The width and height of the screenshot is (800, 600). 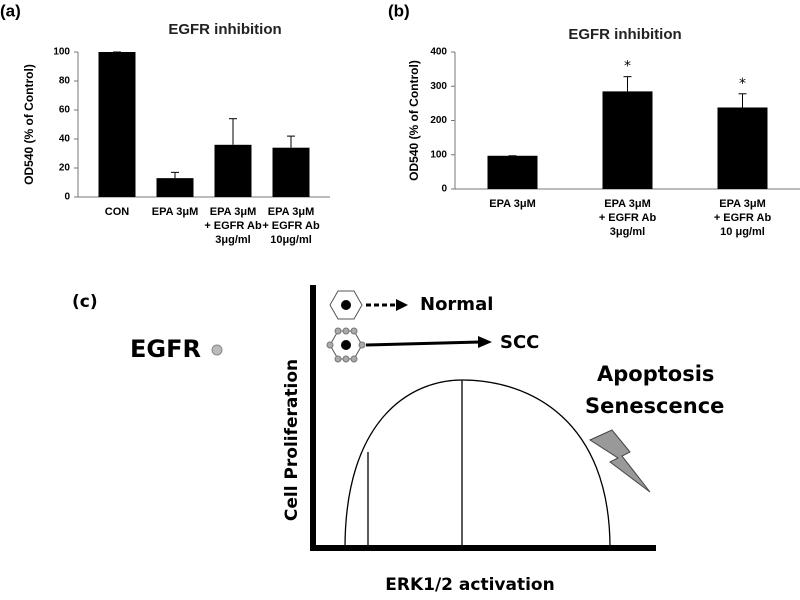 I want to click on receptor-label: EGFR, so click(x=165, y=349).